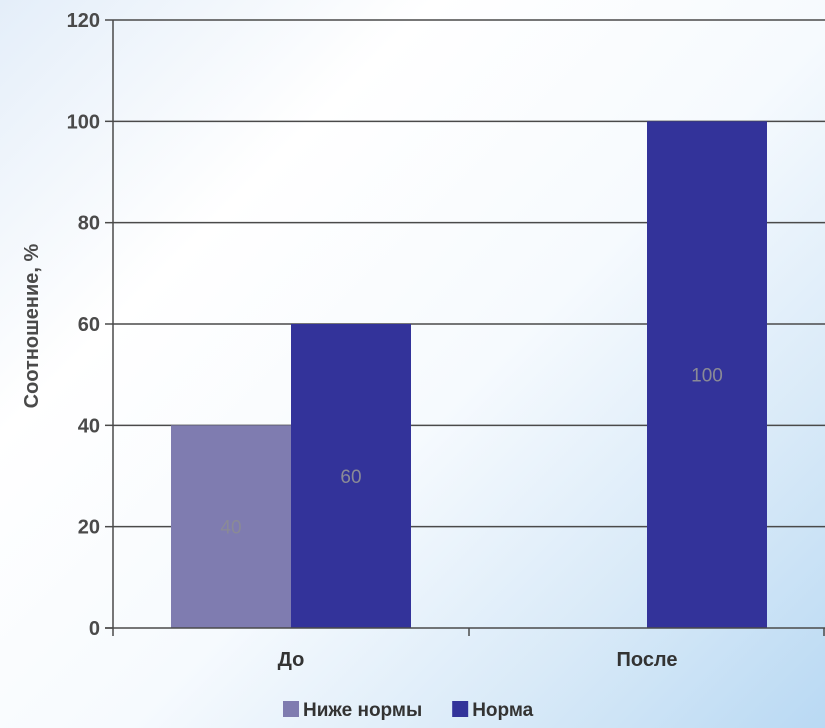 The image size is (825, 728). I want to click on x-tick-label: До, so click(291, 660).